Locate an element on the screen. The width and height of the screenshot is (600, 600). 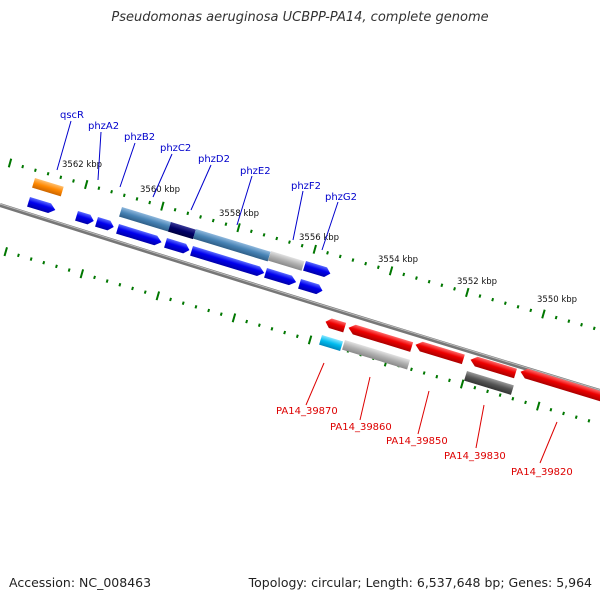
forward-genes-lower is located at coordinates (175, 246).